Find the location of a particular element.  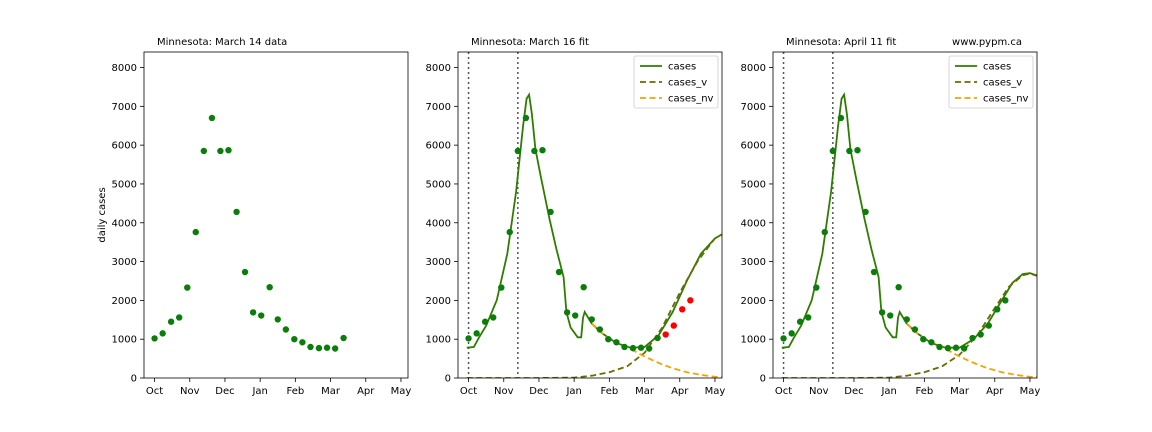

series-line-cases-v is located at coordinates (594, 305).